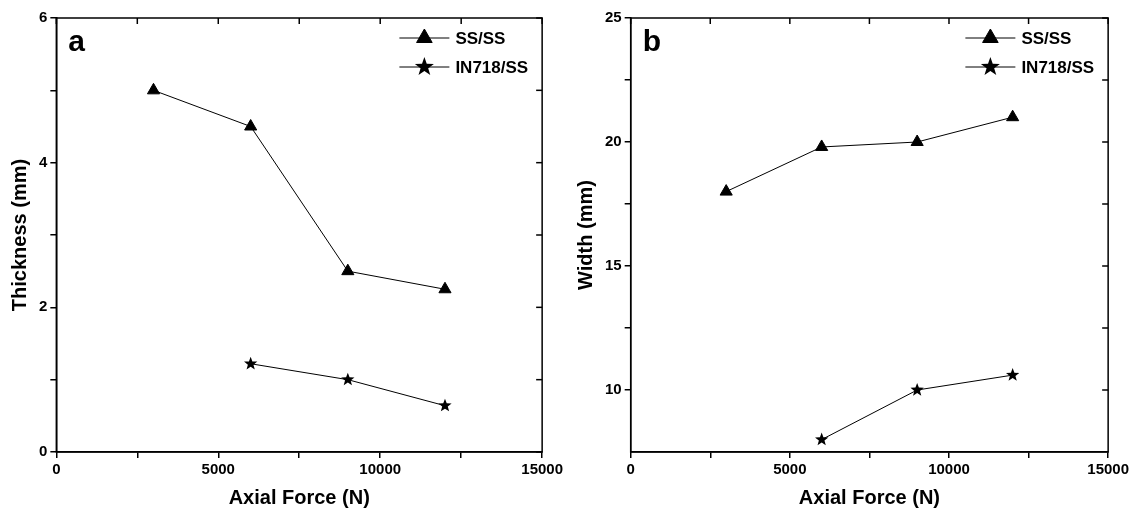 The width and height of the screenshot is (1133, 520). I want to click on y-tick-label: 4, so click(43, 161).